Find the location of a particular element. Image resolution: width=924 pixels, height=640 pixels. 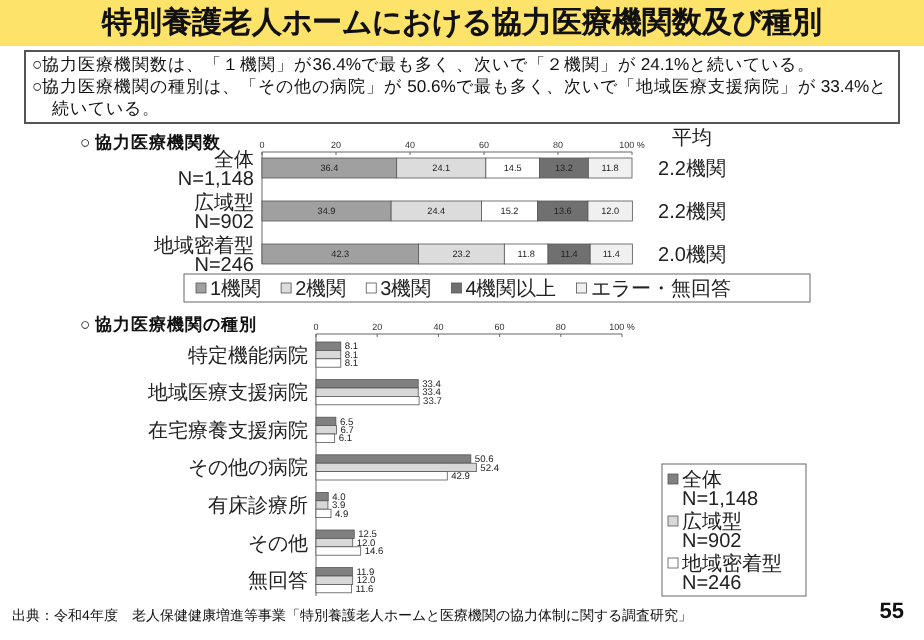

y-tick-label: 広域型 N=902 is located at coordinates (224, 212).